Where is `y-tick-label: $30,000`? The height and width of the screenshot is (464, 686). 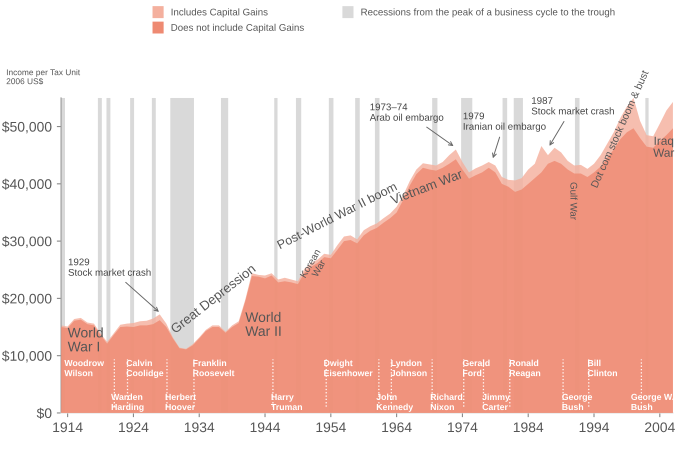
y-tick-label: $30,000 is located at coordinates (27, 242).